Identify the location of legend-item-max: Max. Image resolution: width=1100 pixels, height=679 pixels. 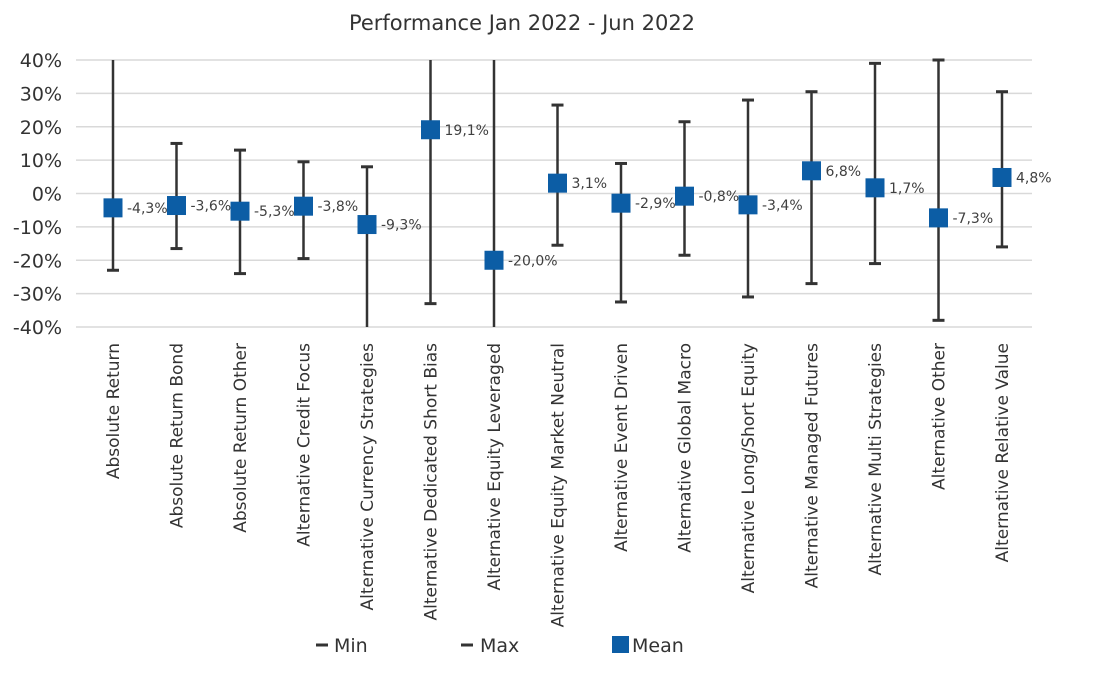
(490, 646).